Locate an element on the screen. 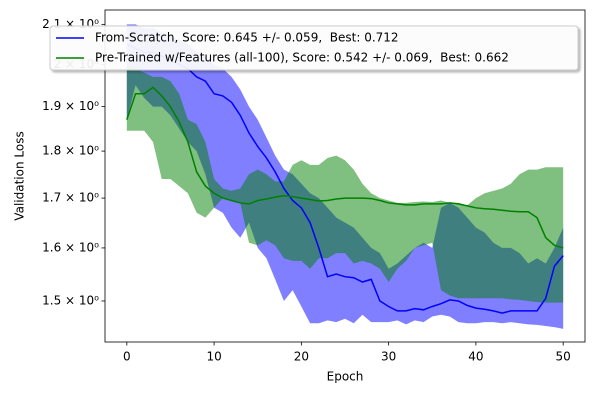 This screenshot has height=400, width=600. x-tick-label: 10 is located at coordinates (213, 357).